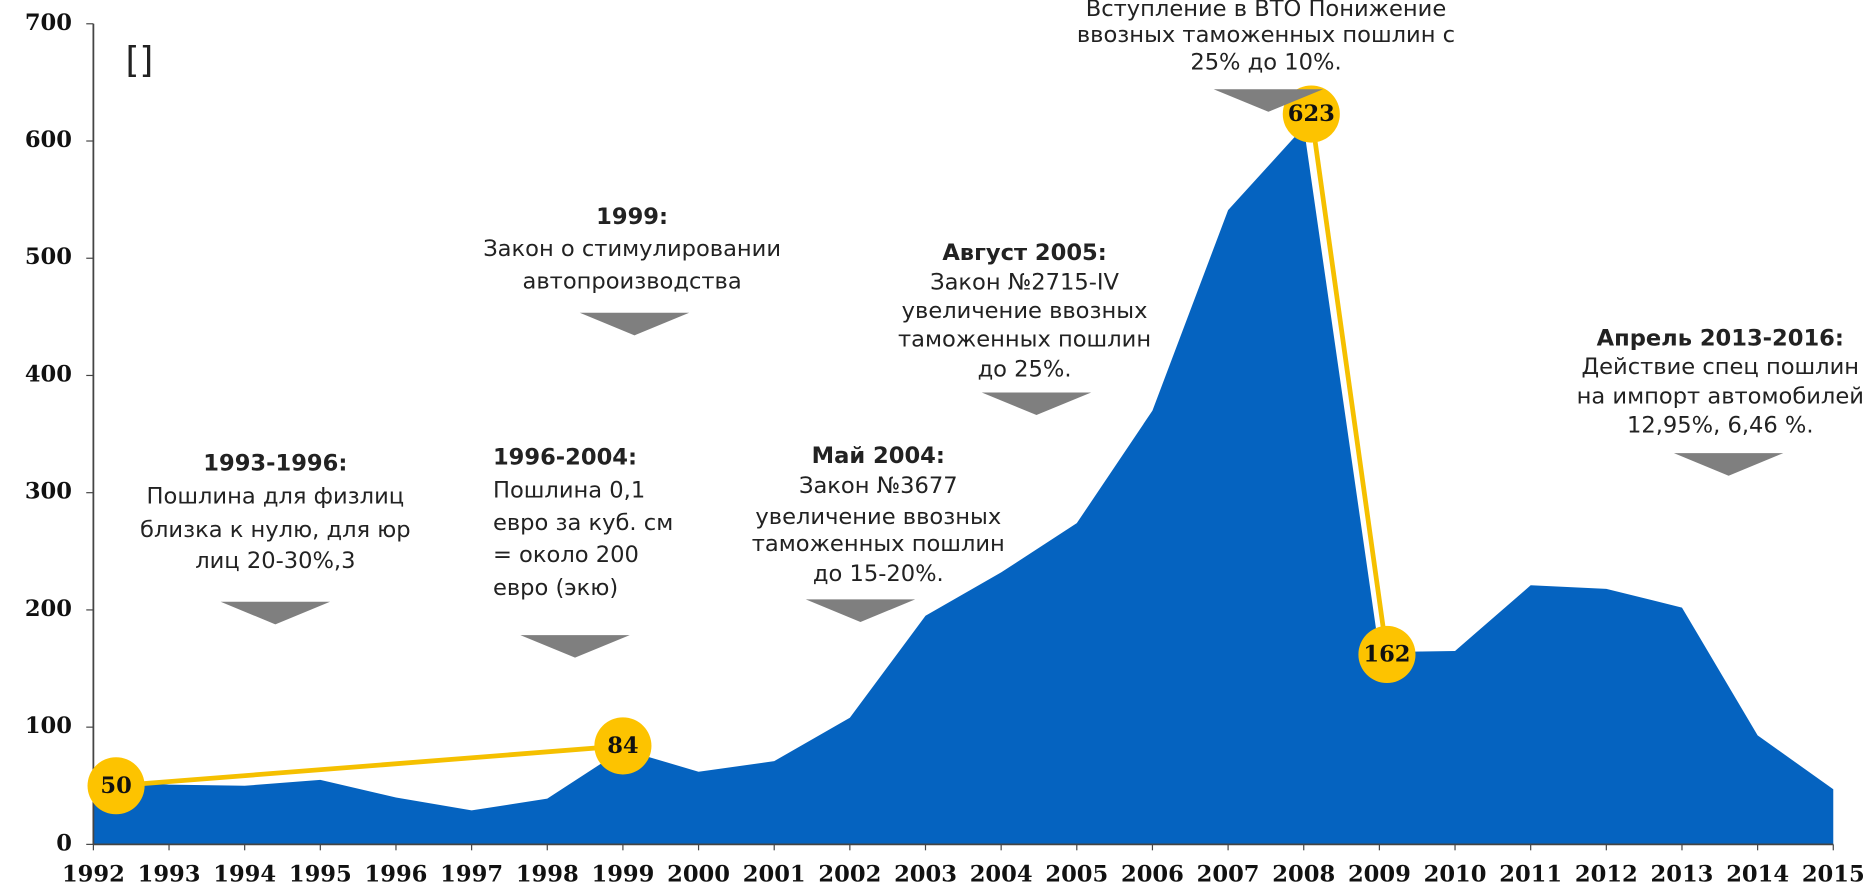 Image resolution: width=1866 pixels, height=886 pixels. I want to click on annotation-line: лиц 20-30%,3, so click(275, 561).